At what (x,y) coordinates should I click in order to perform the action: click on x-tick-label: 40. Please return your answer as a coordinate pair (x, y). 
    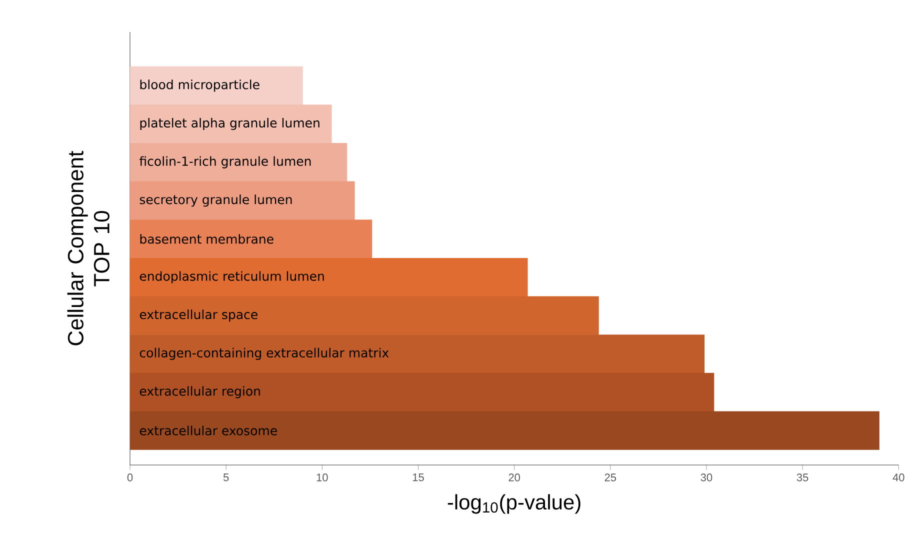
    Looking at the image, I should click on (898, 478).